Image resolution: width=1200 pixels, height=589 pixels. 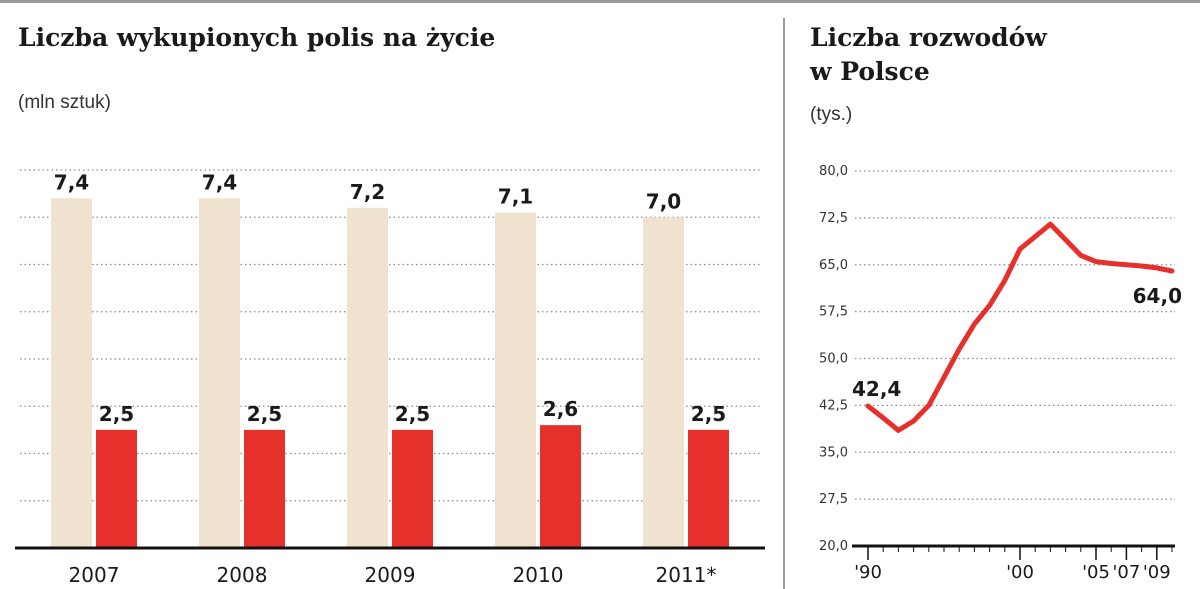 What do you see at coordinates (663, 201) in the screenshot?
I see `bar-value-label: 7,0` at bounding box center [663, 201].